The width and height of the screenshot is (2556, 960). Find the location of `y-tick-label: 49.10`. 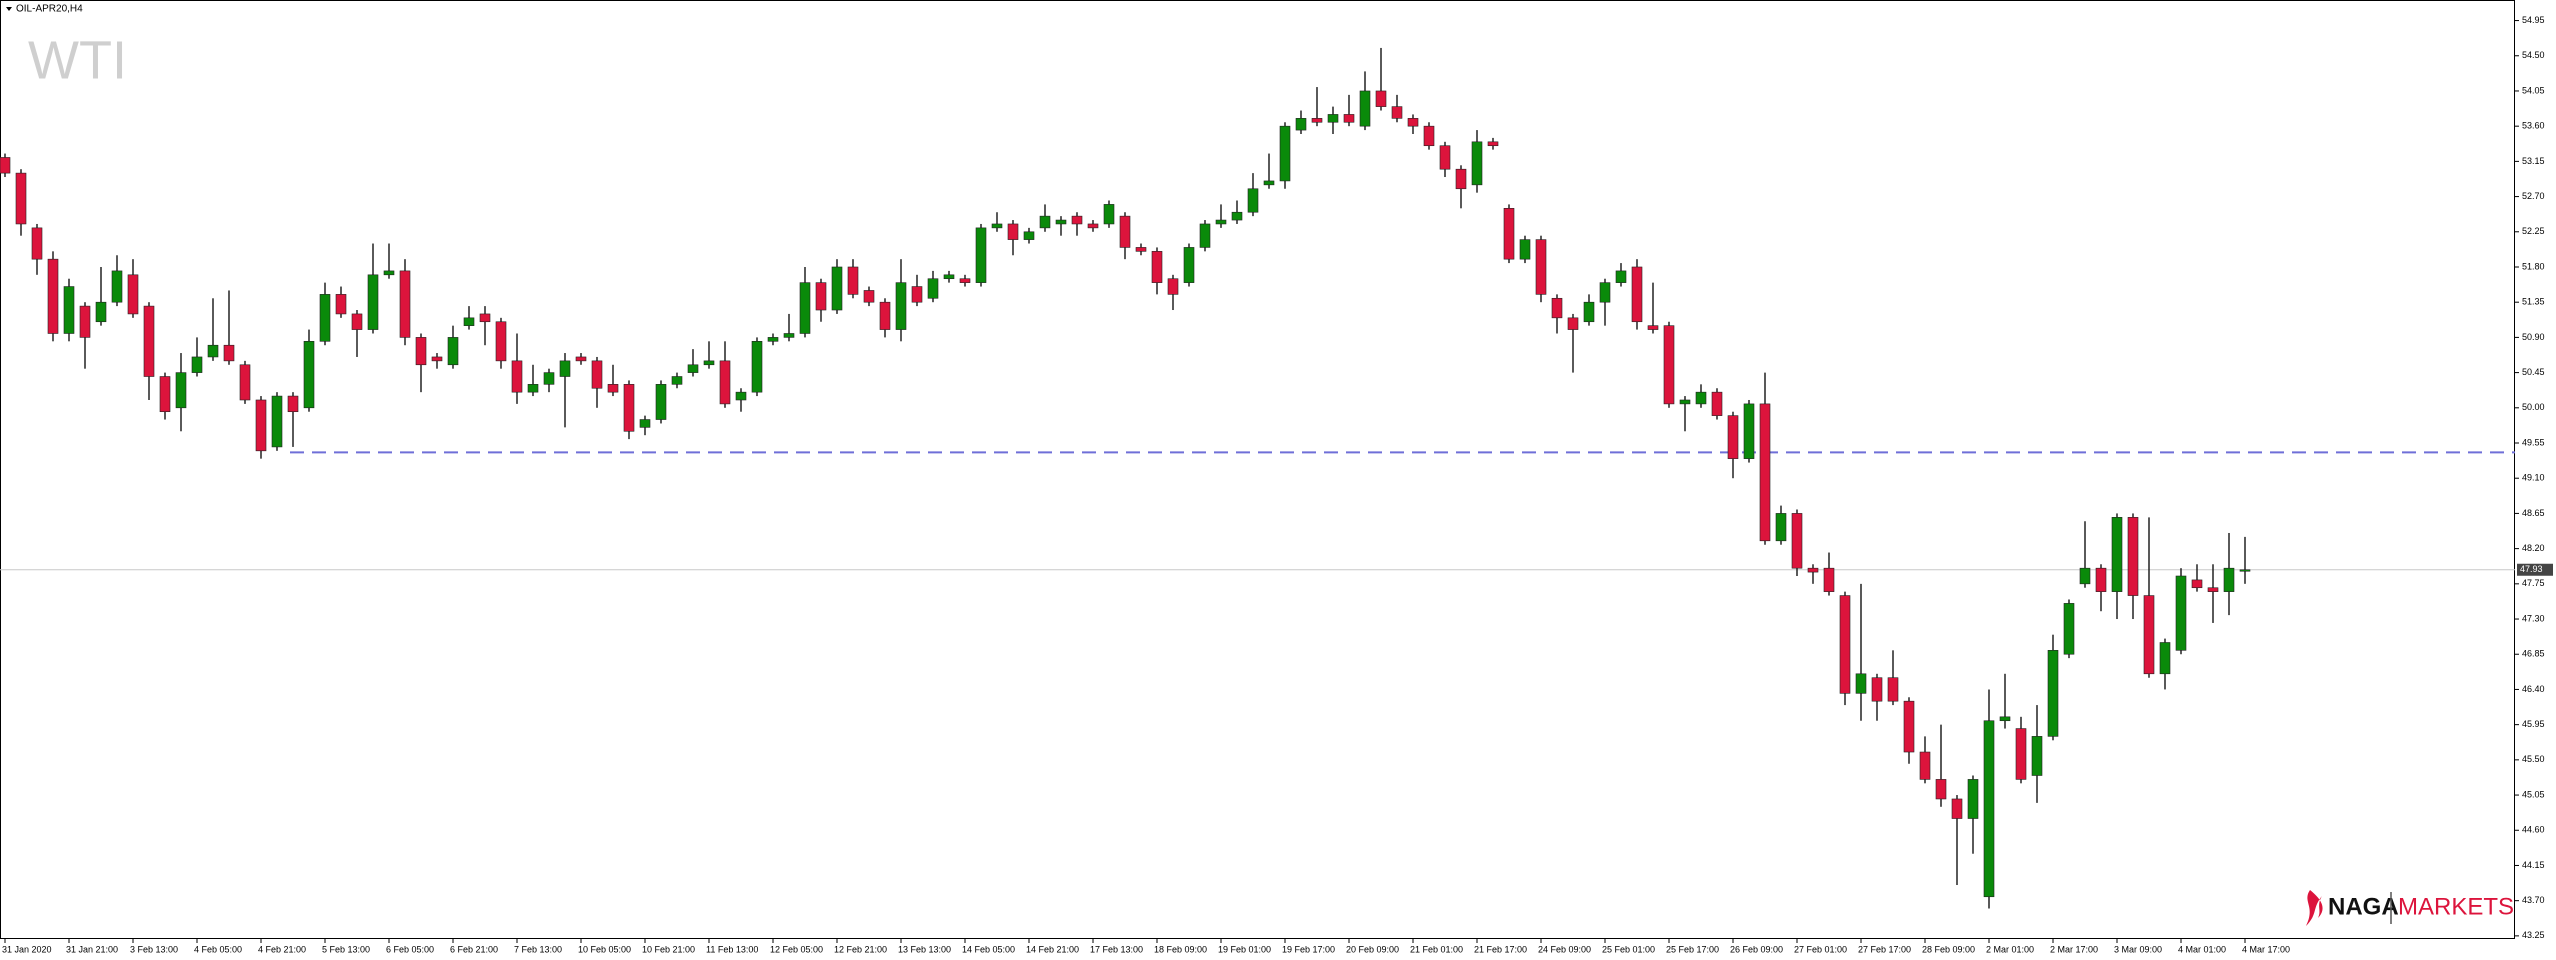

y-tick-label: 49.10 is located at coordinates (2533, 478).